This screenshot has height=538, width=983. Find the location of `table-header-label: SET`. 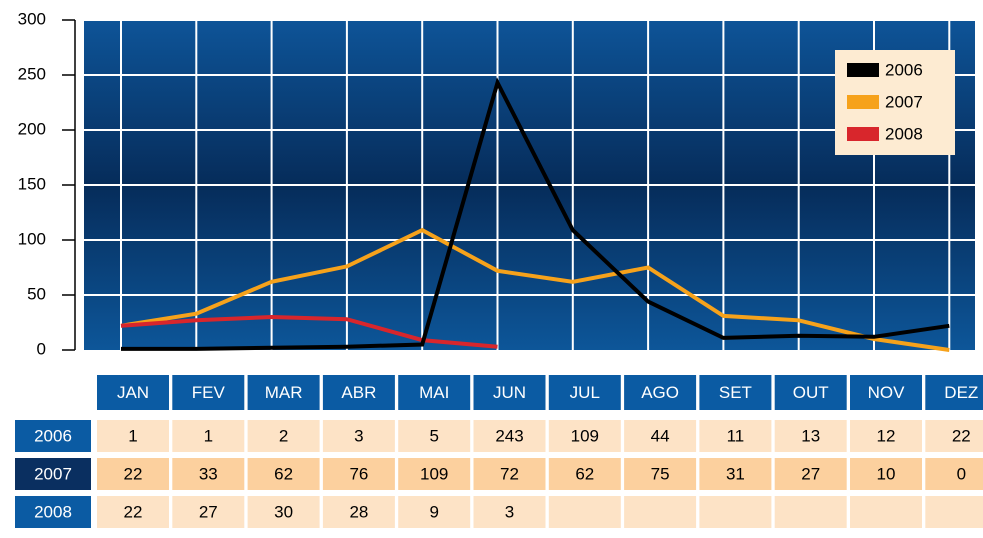

table-header-label: SET is located at coordinates (735, 392).